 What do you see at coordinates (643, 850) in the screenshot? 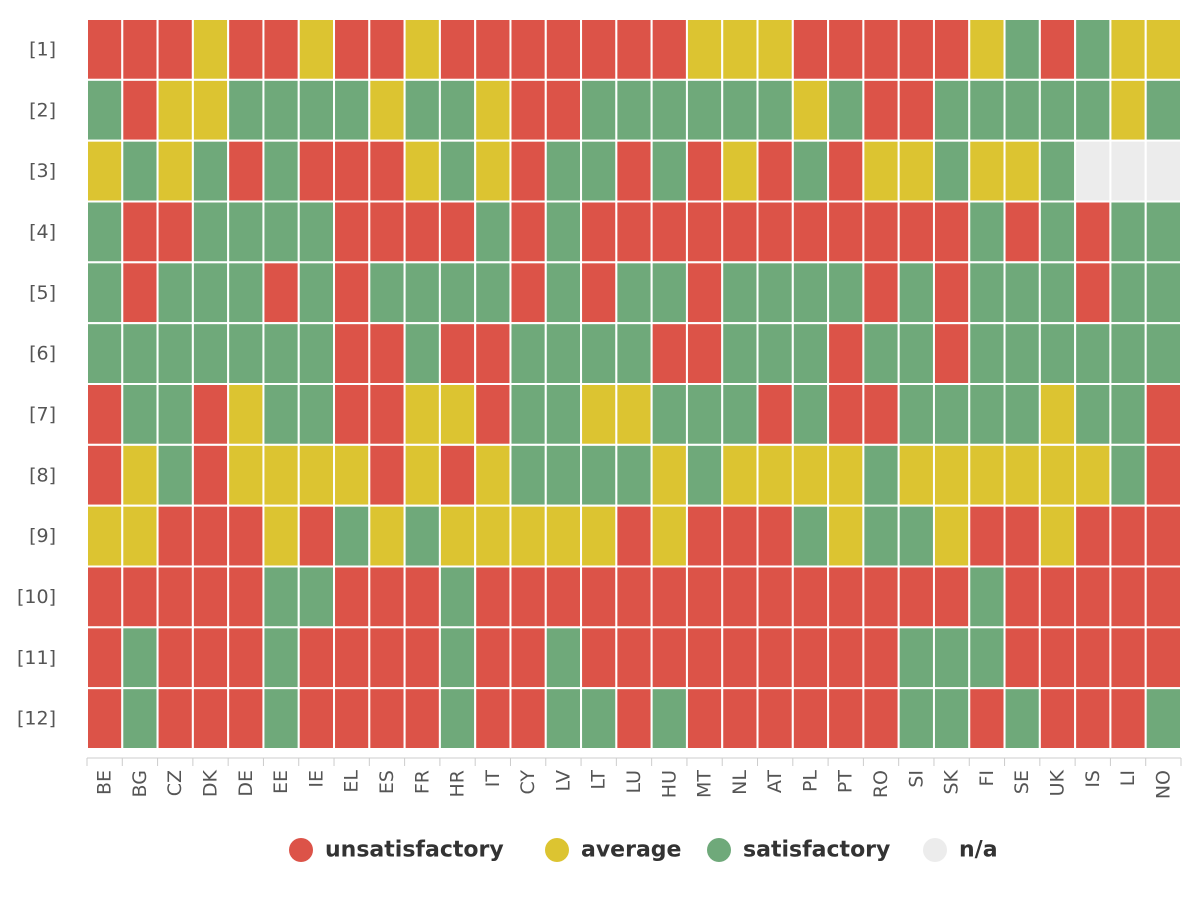
I see `legend: unsatisfactory average satisfactory n/a` at bounding box center [643, 850].